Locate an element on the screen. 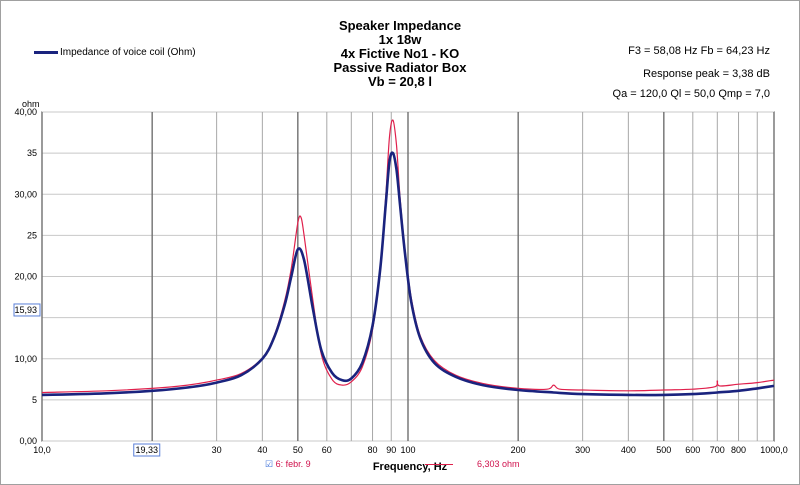 The image size is (800, 485). y-tick-label: 5 is located at coordinates (34, 400).